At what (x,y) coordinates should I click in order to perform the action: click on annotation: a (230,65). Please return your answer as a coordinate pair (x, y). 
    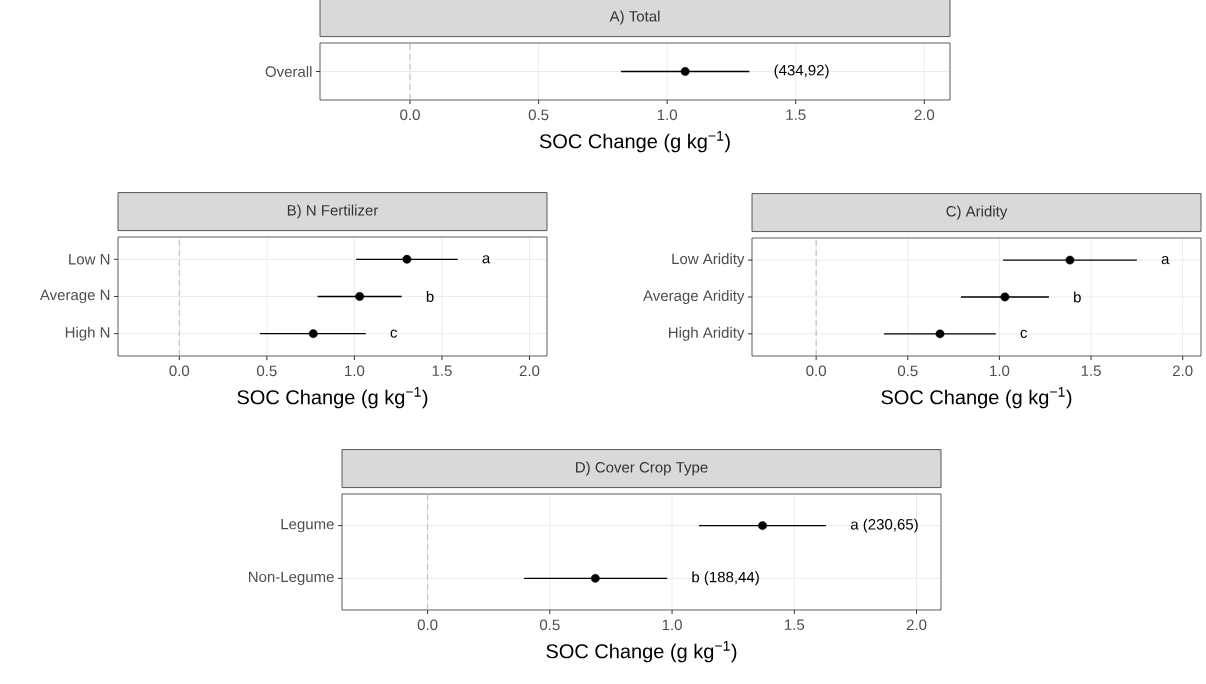
    Looking at the image, I should click on (884, 525).